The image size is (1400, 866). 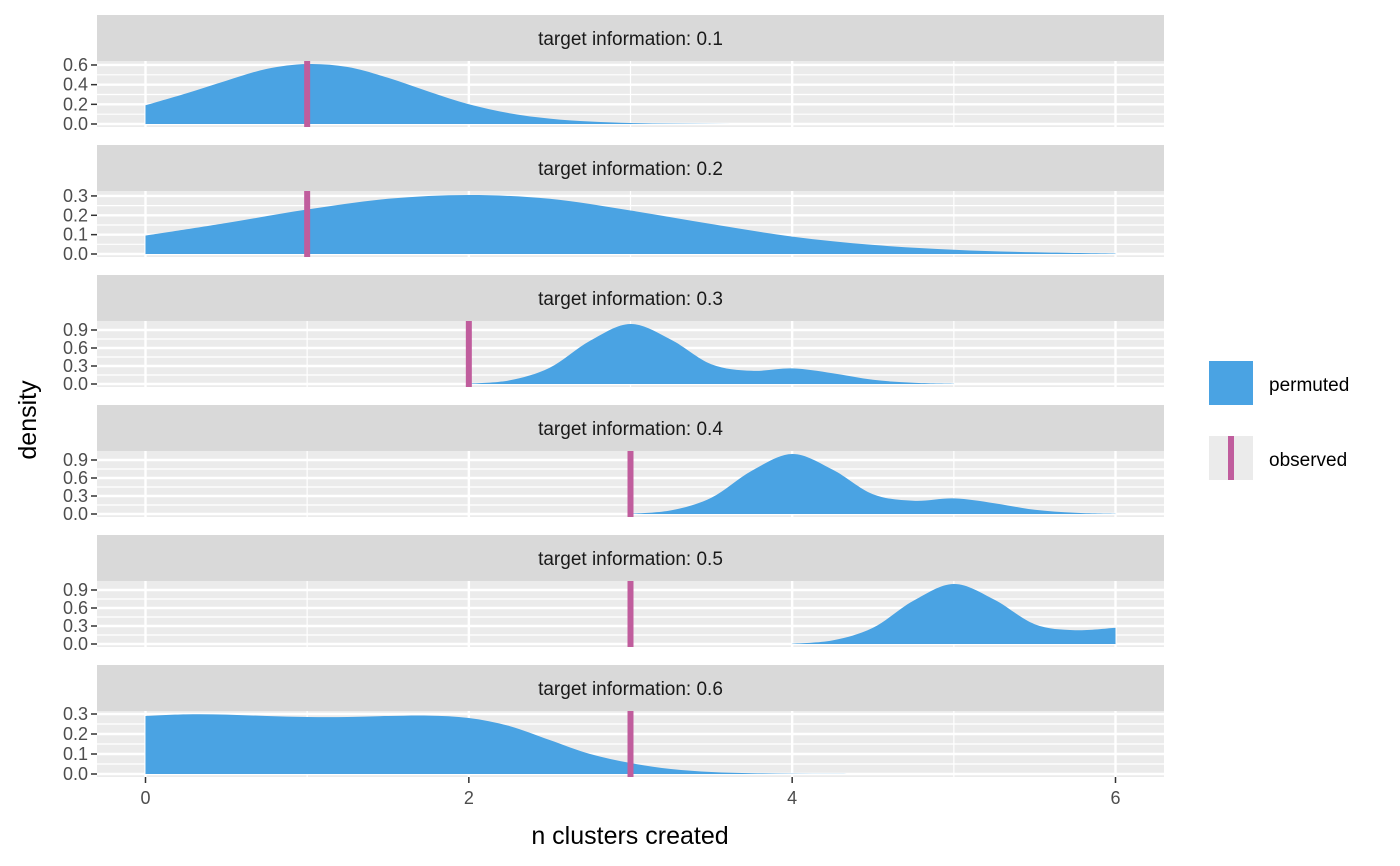 I want to click on facet-panel: target information: 0.5 0.00.30.60.9, so click(x=613, y=594).